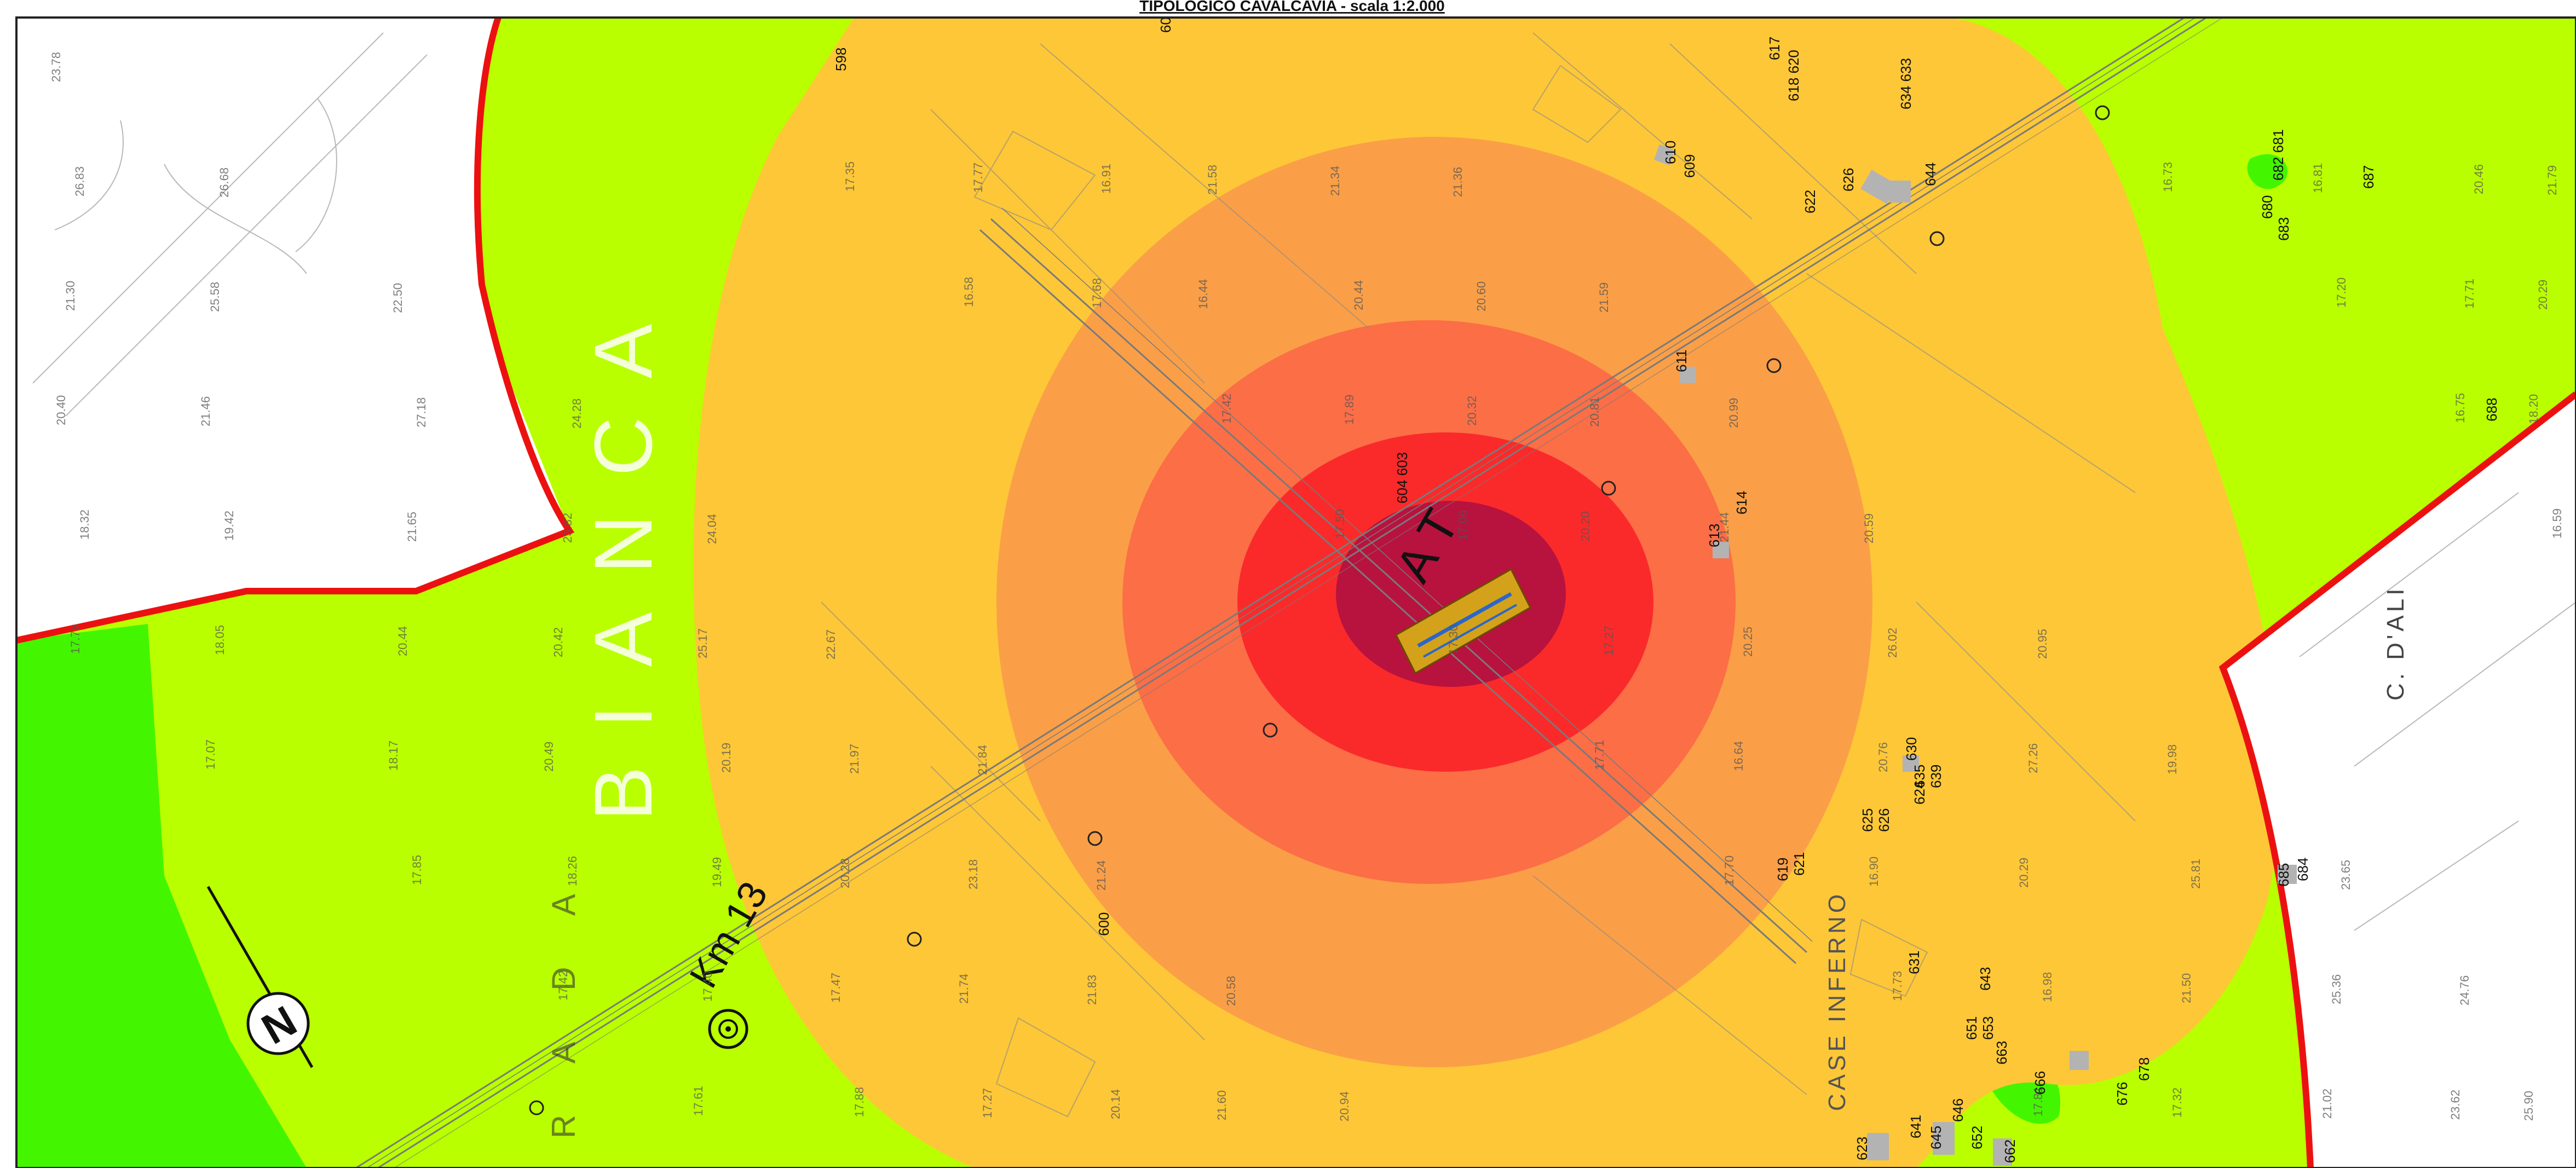 Image resolution: width=2576 pixels, height=1168 pixels. I want to click on spot-height: 17.68, so click(1097, 293).